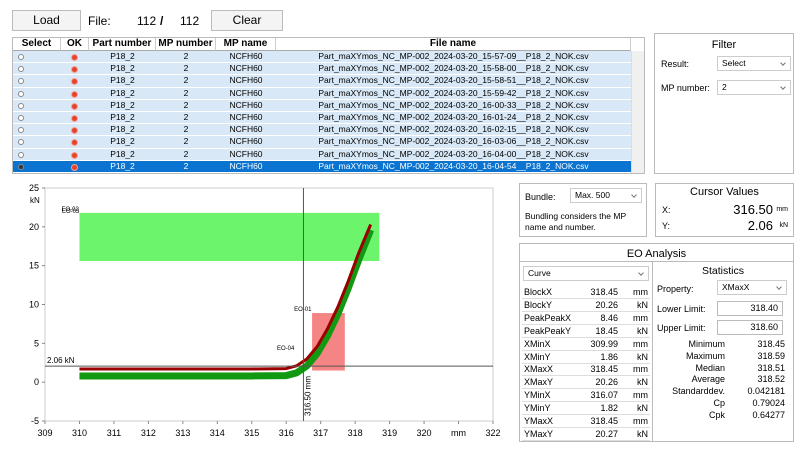 Image resolution: width=800 pixels, height=450 pixels. What do you see at coordinates (247, 20) in the screenshot?
I see `clear-button: Clear` at bounding box center [247, 20].